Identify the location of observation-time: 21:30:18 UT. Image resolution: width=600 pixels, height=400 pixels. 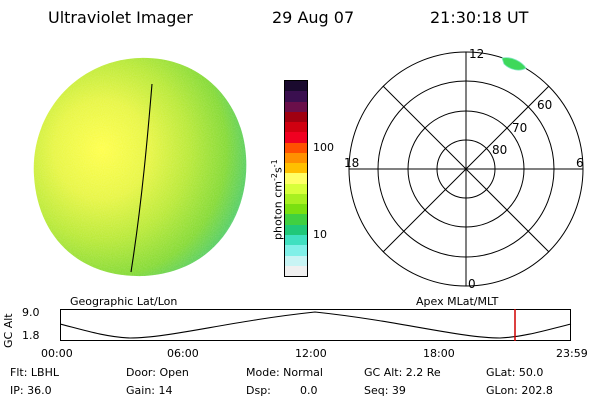
(479, 17).